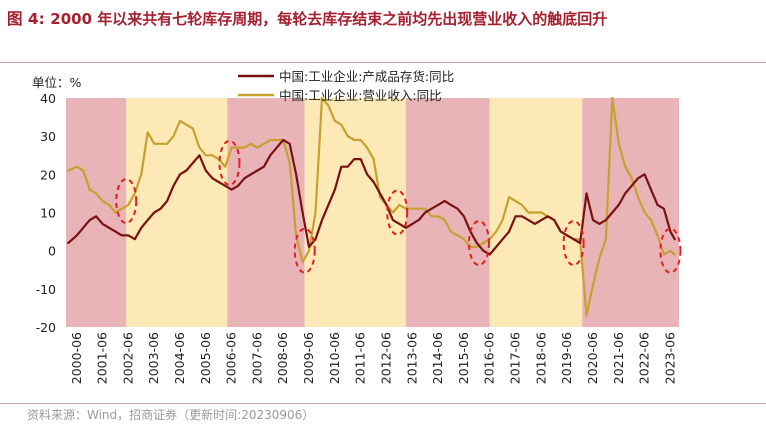 This screenshot has height=429, width=766. Describe the element at coordinates (360, 95) in the screenshot. I see `legend-label-2: 中国:工业企业:营业收入:同比` at that location.